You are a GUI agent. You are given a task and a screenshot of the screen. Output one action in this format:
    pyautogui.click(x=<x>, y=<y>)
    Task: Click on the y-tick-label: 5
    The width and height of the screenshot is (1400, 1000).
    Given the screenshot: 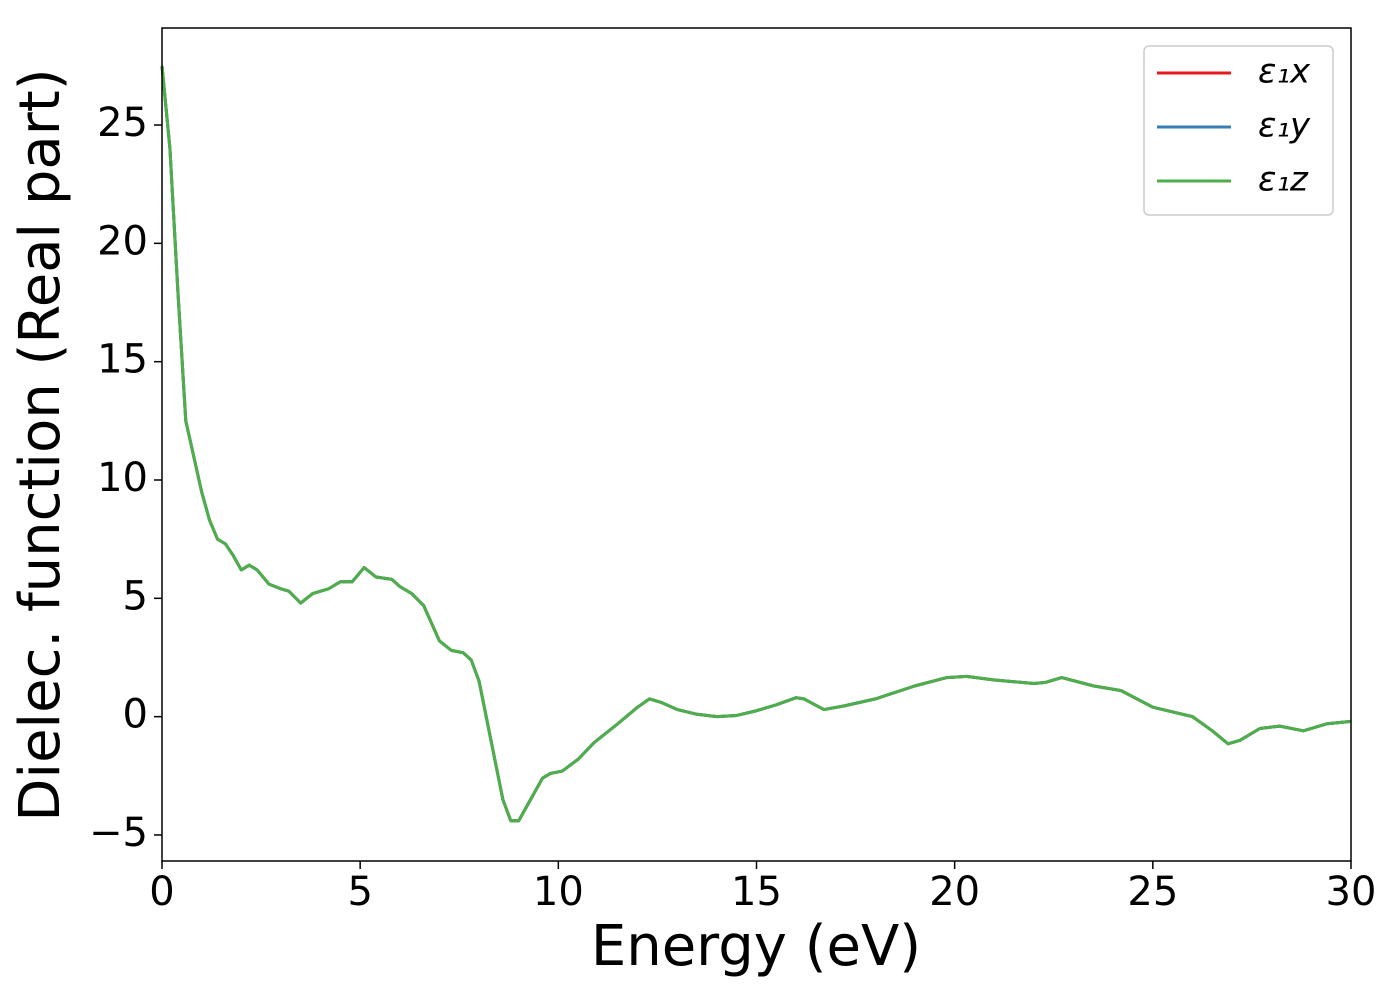 What is the action you would take?
    pyautogui.click(x=135, y=596)
    